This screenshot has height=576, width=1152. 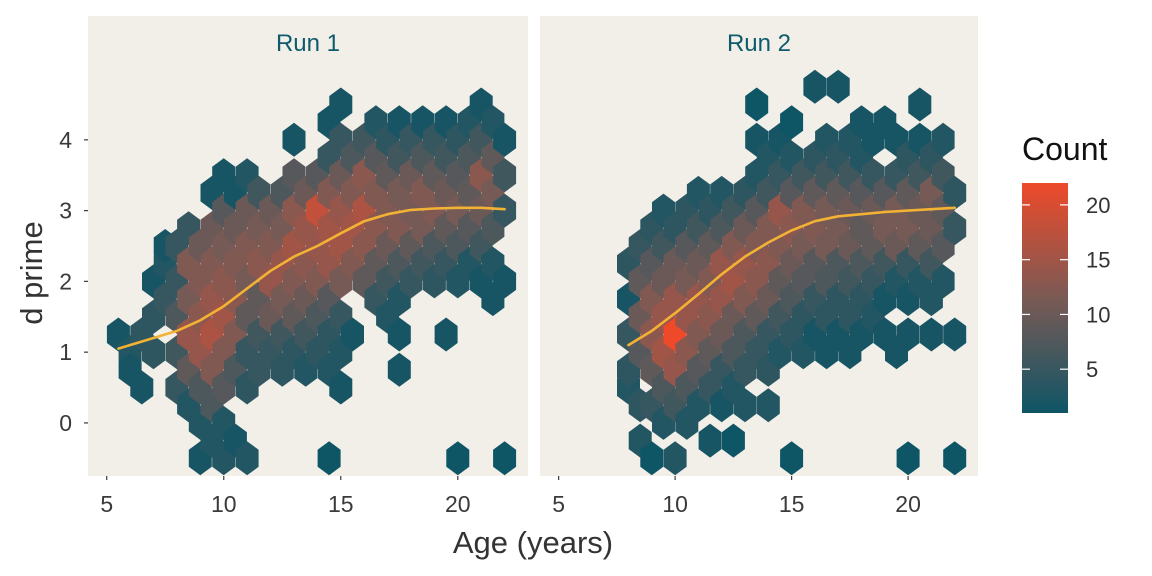 I want to click on y-tick-label: 3, so click(x=65, y=211).